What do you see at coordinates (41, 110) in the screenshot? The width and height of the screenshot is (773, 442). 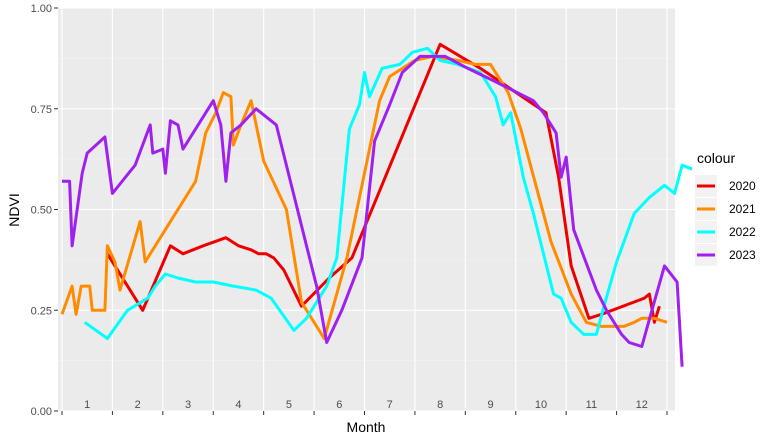 I see `y-tick-label: 0.75` at bounding box center [41, 110].